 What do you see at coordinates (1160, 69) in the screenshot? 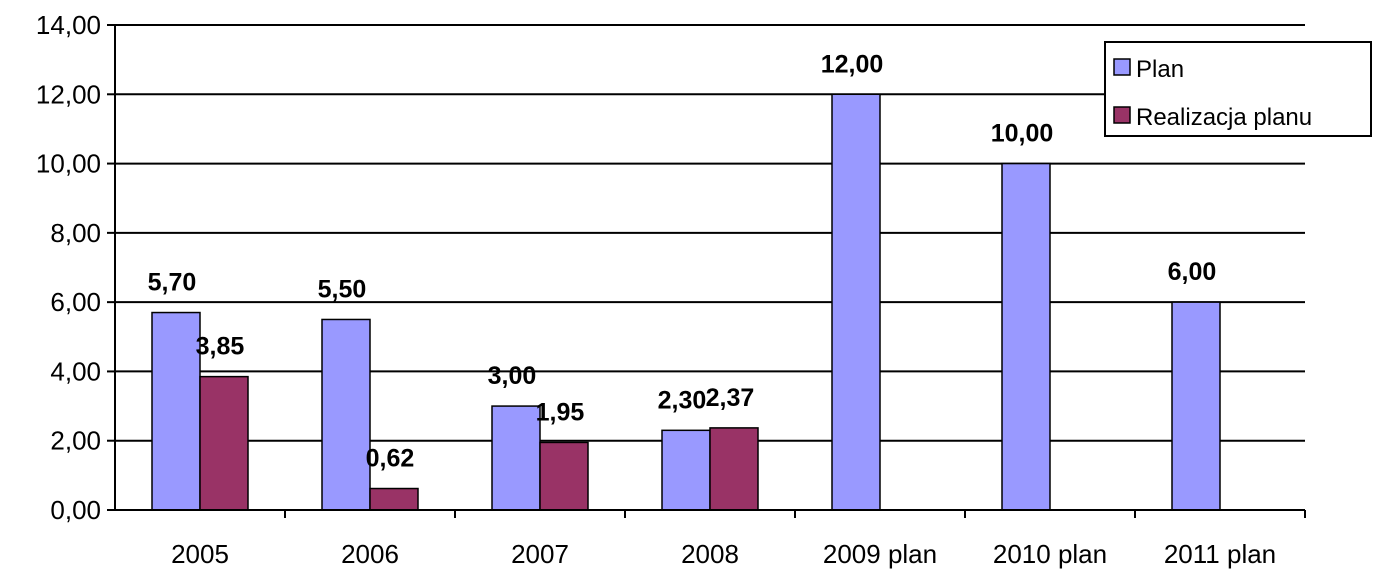
I see `legend-label-plan: Plan` at bounding box center [1160, 69].